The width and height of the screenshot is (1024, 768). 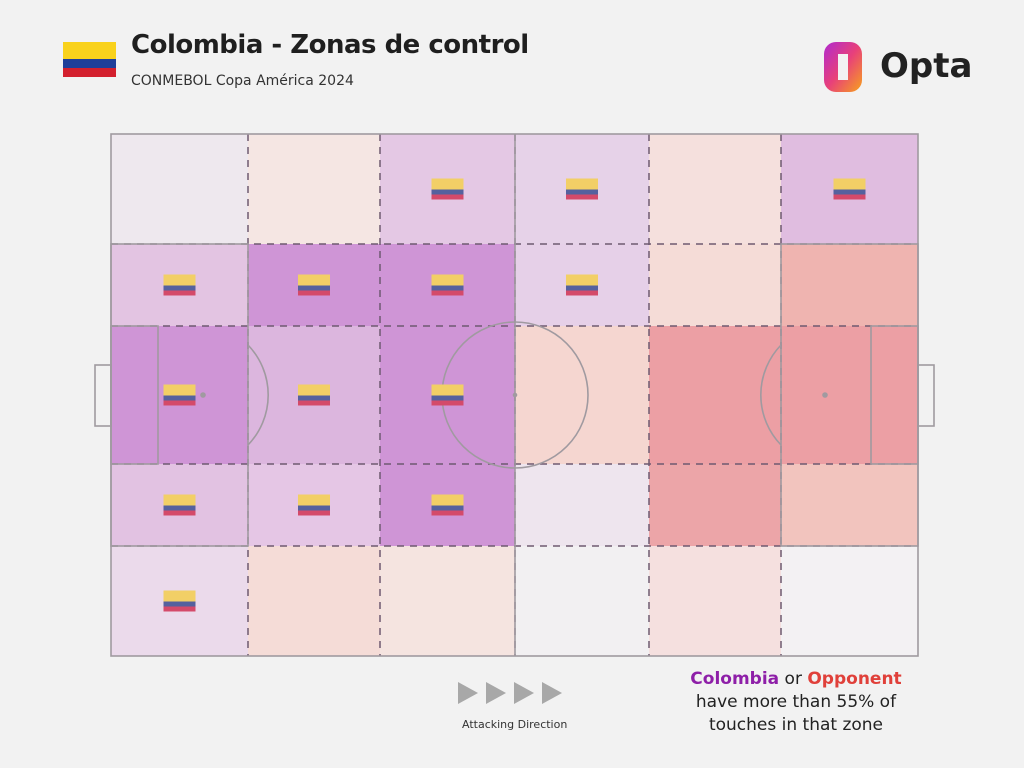 I want to click on page-title: Colombia - Zonas de control, so click(x=330, y=45).